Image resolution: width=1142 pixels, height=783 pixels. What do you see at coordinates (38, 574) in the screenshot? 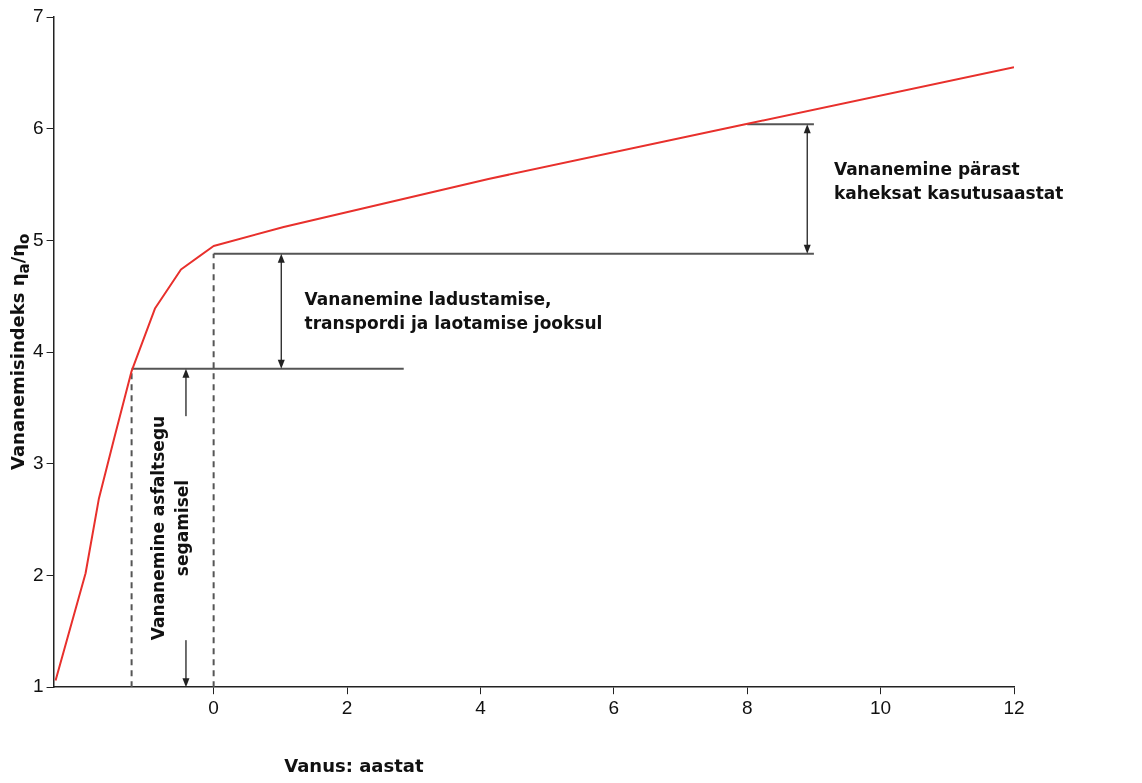
I see `y-tick-label: 2` at bounding box center [38, 574].